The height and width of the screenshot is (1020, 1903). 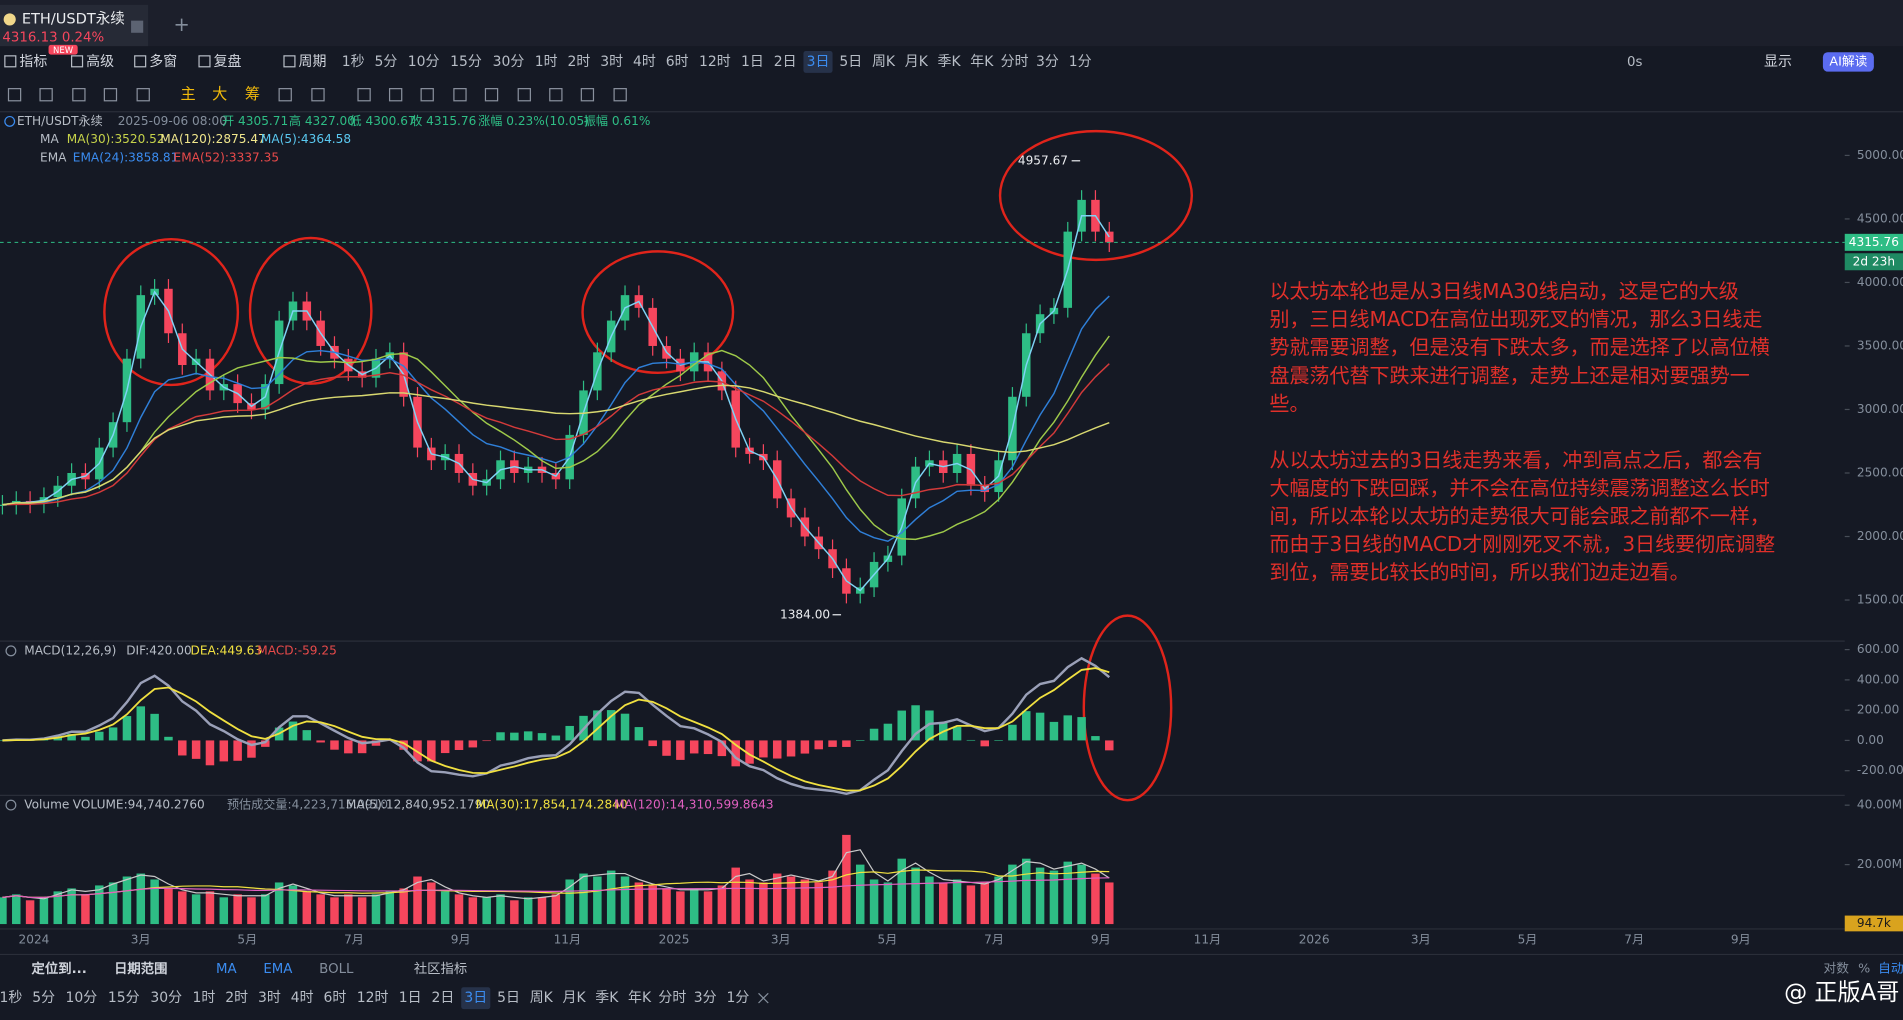 What do you see at coordinates (336, 969) in the screenshot?
I see `bottom-tool: BOLL` at bounding box center [336, 969].